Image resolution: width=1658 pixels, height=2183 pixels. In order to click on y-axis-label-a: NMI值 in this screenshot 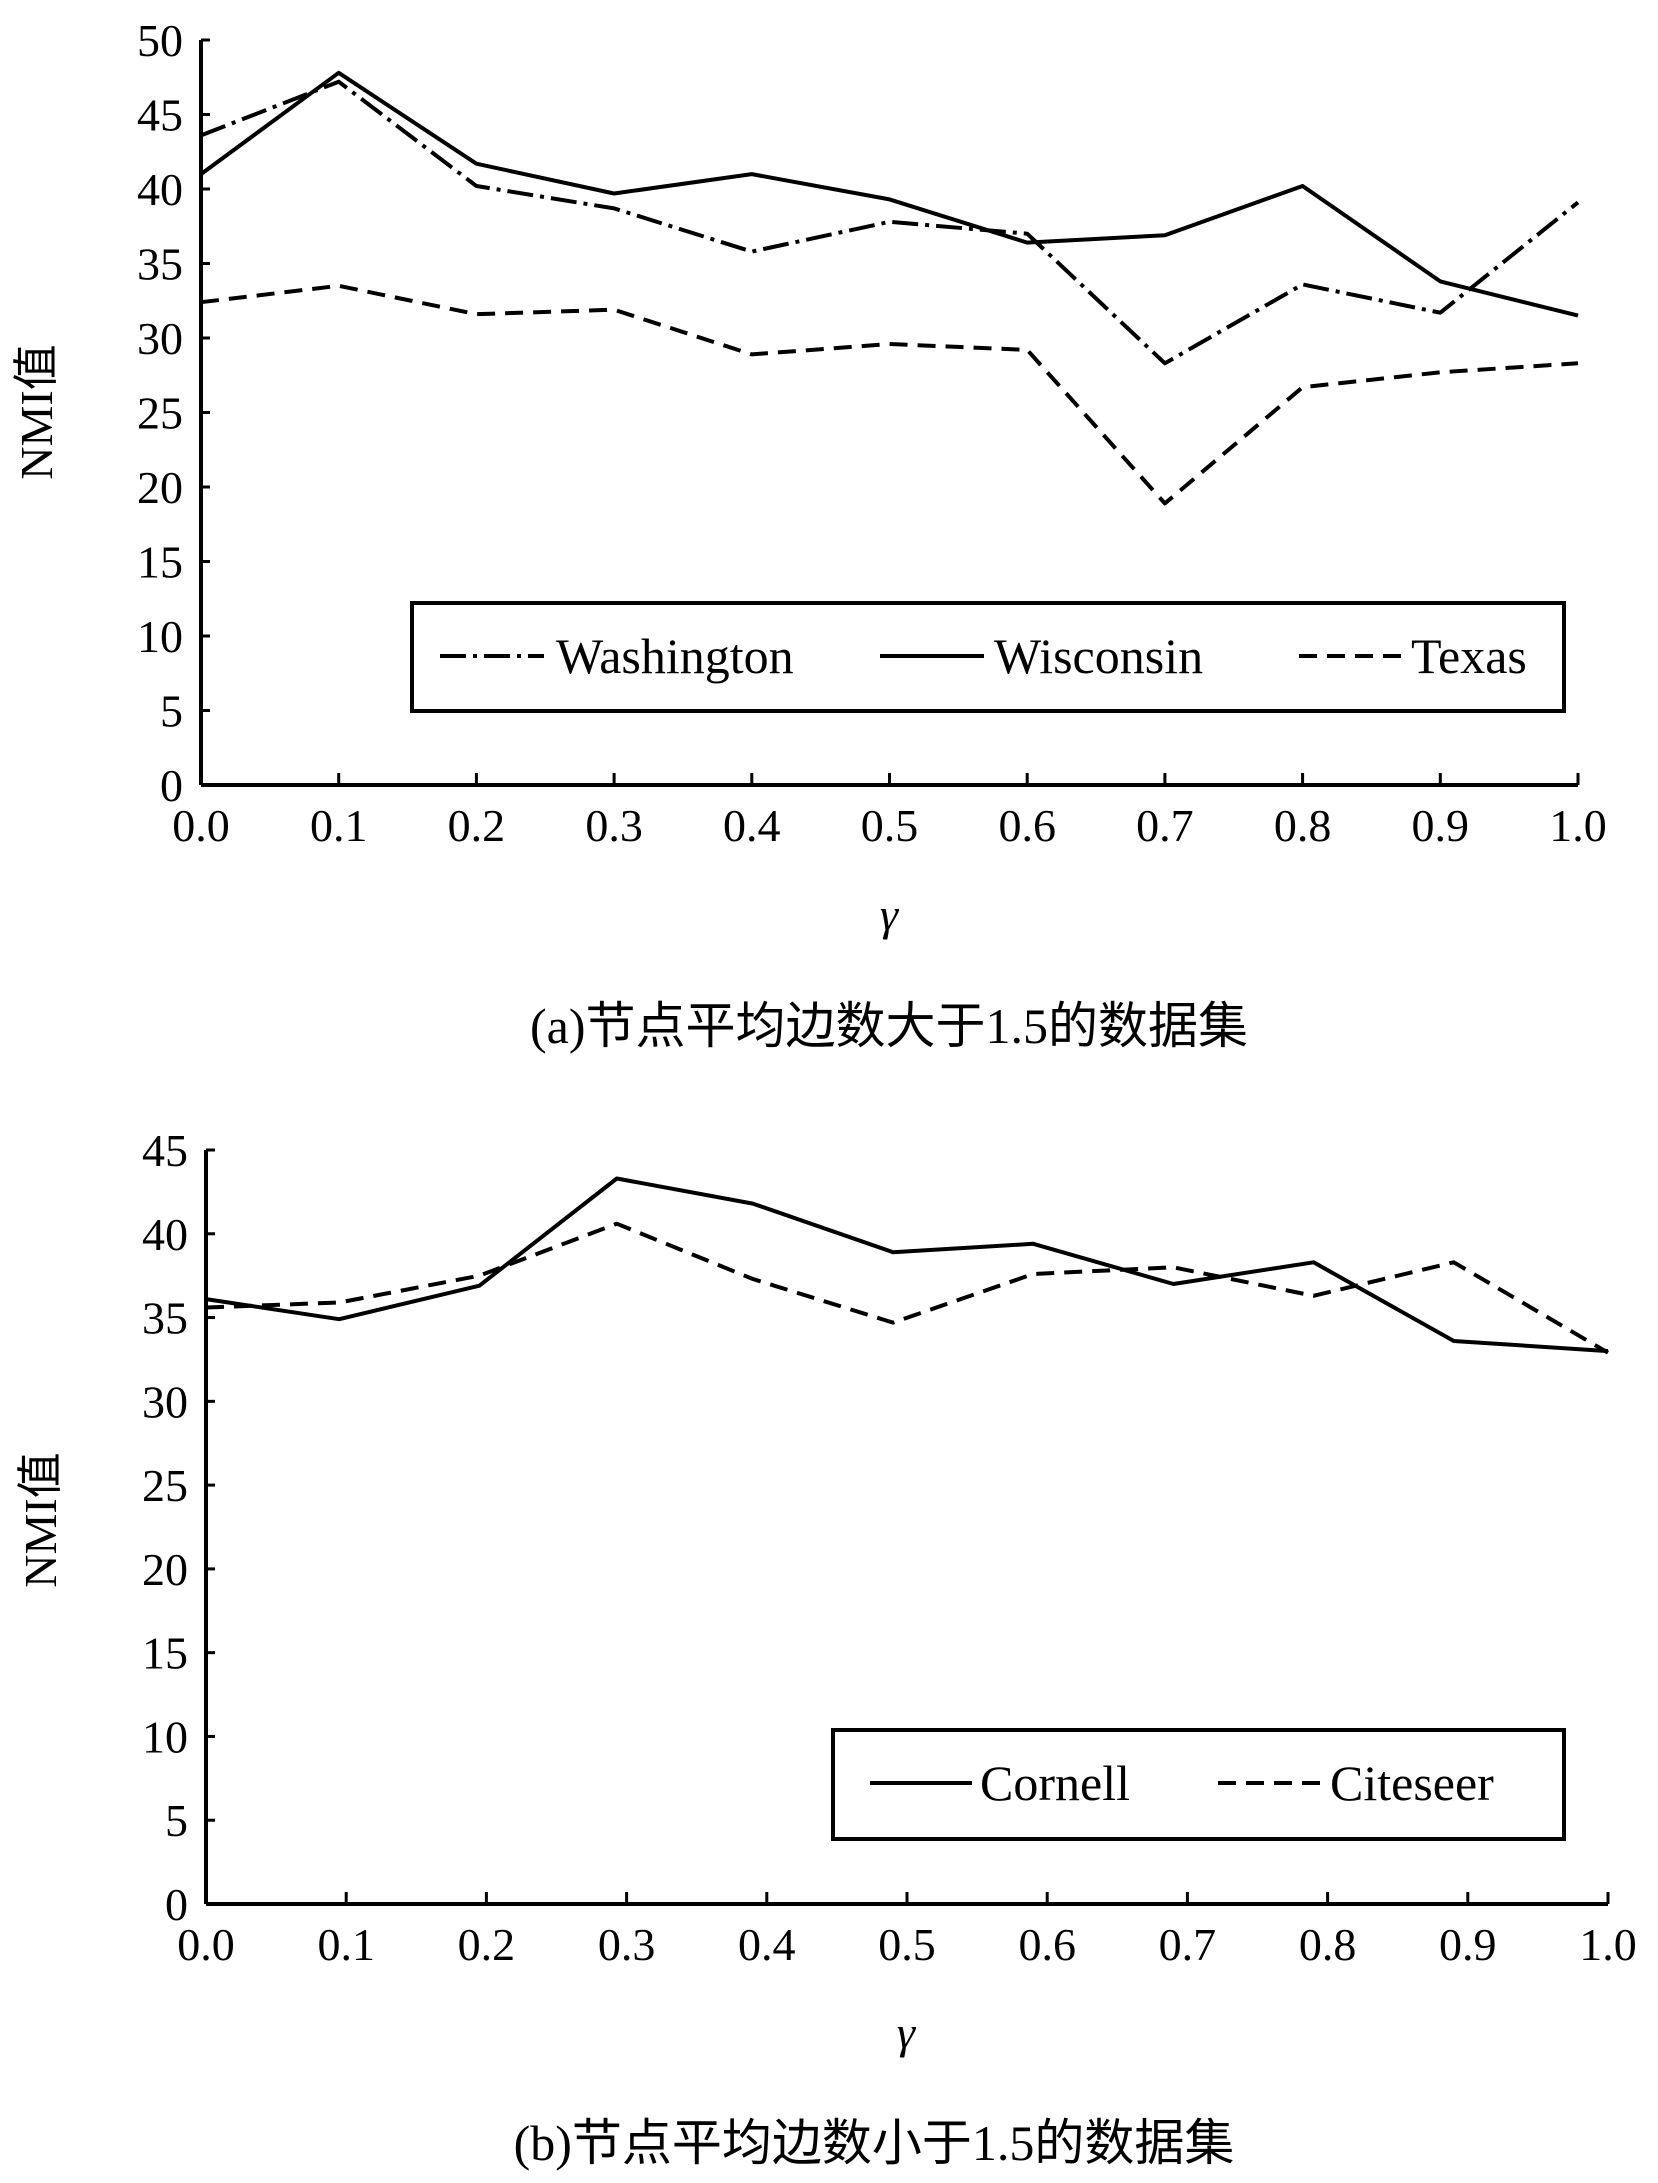, I will do `click(36, 411)`.